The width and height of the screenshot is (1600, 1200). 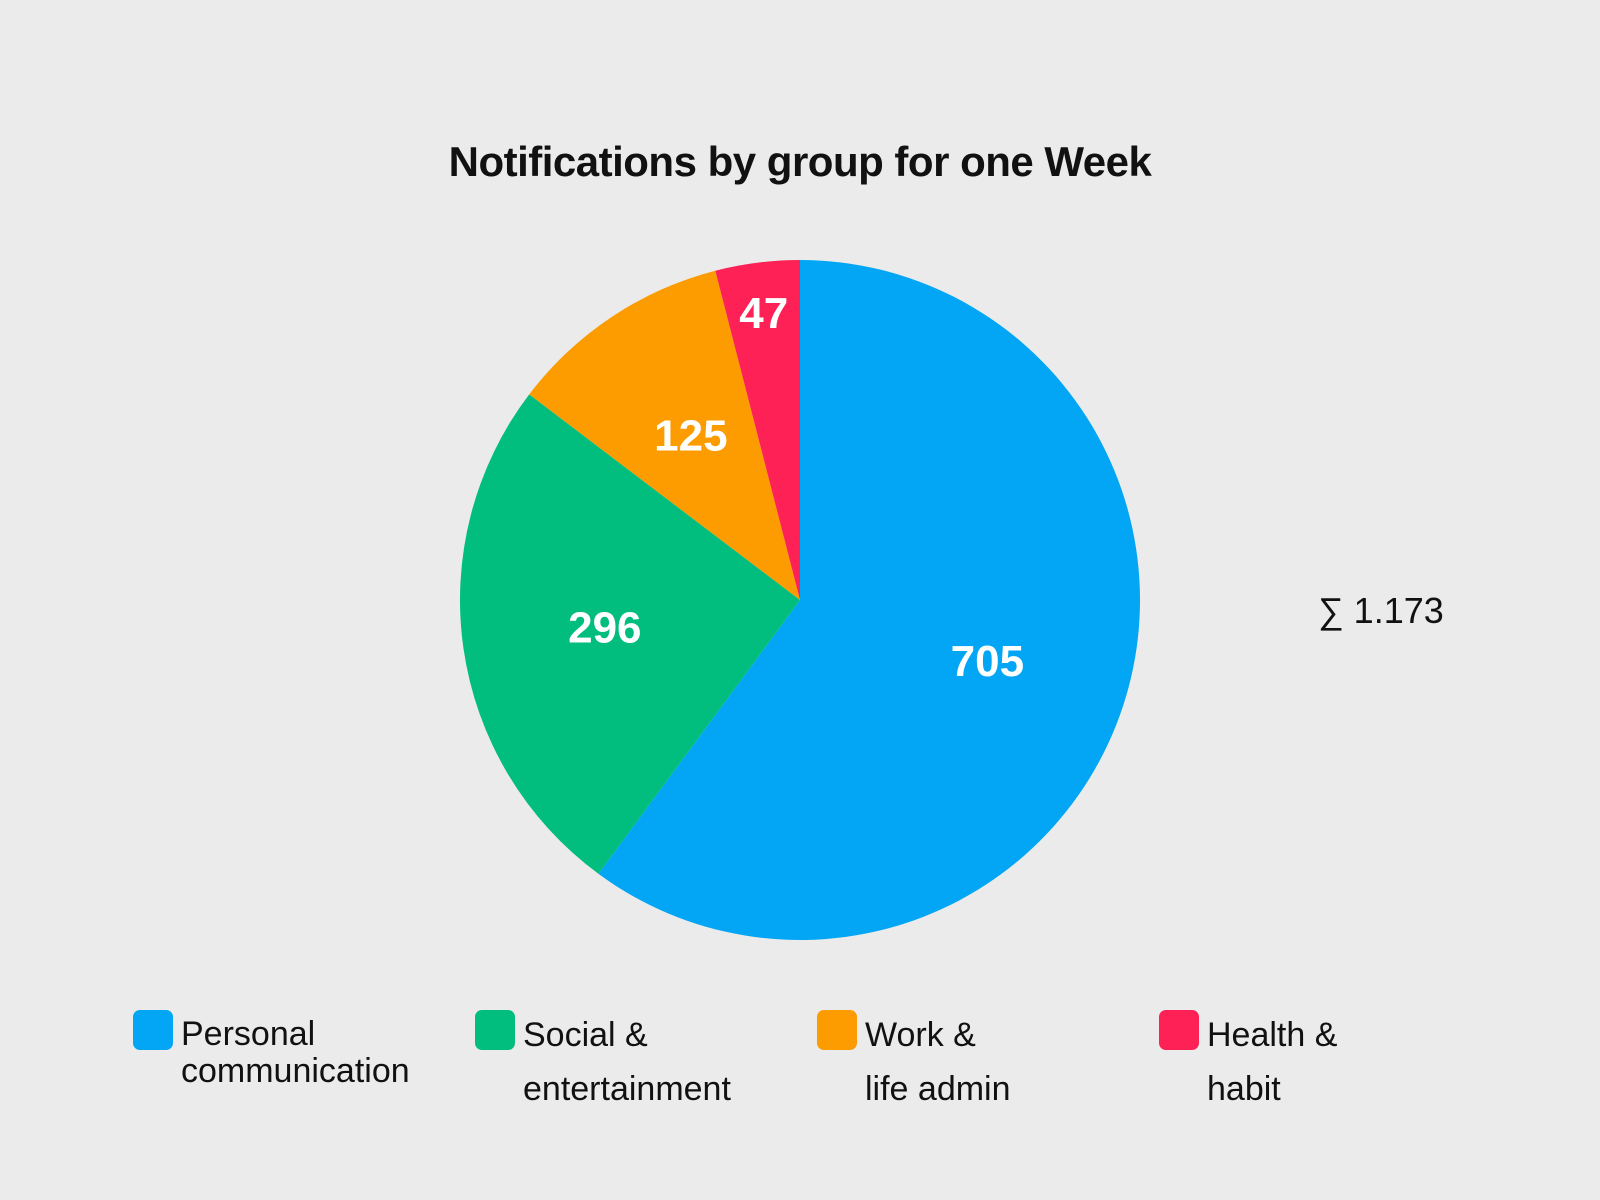 What do you see at coordinates (1272, 1062) in the screenshot?
I see `legend-label: Health & habit` at bounding box center [1272, 1062].